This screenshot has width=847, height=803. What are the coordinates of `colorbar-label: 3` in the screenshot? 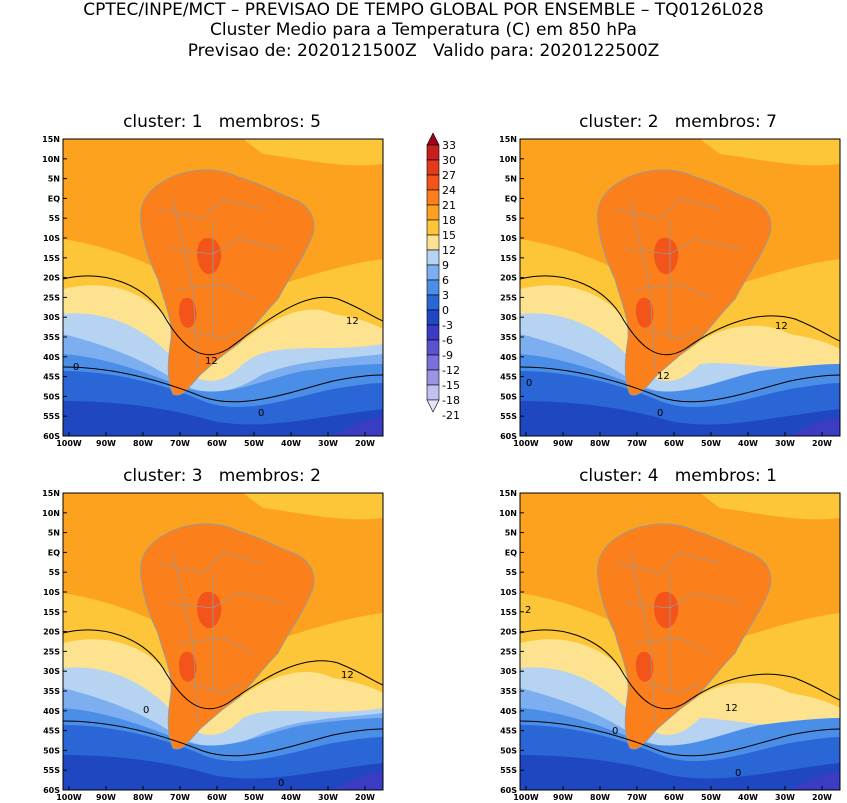 It's located at (445, 295).